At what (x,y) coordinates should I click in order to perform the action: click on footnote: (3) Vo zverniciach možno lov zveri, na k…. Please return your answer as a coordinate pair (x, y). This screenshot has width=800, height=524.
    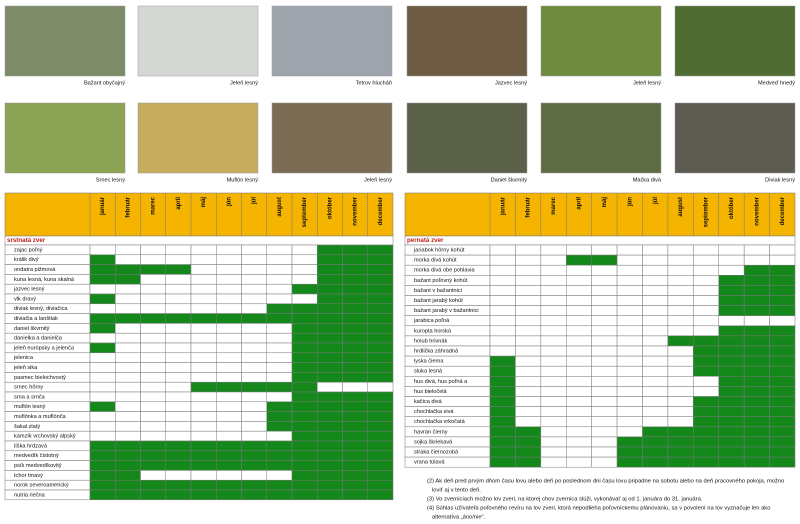
    Looking at the image, I should click on (565, 500).